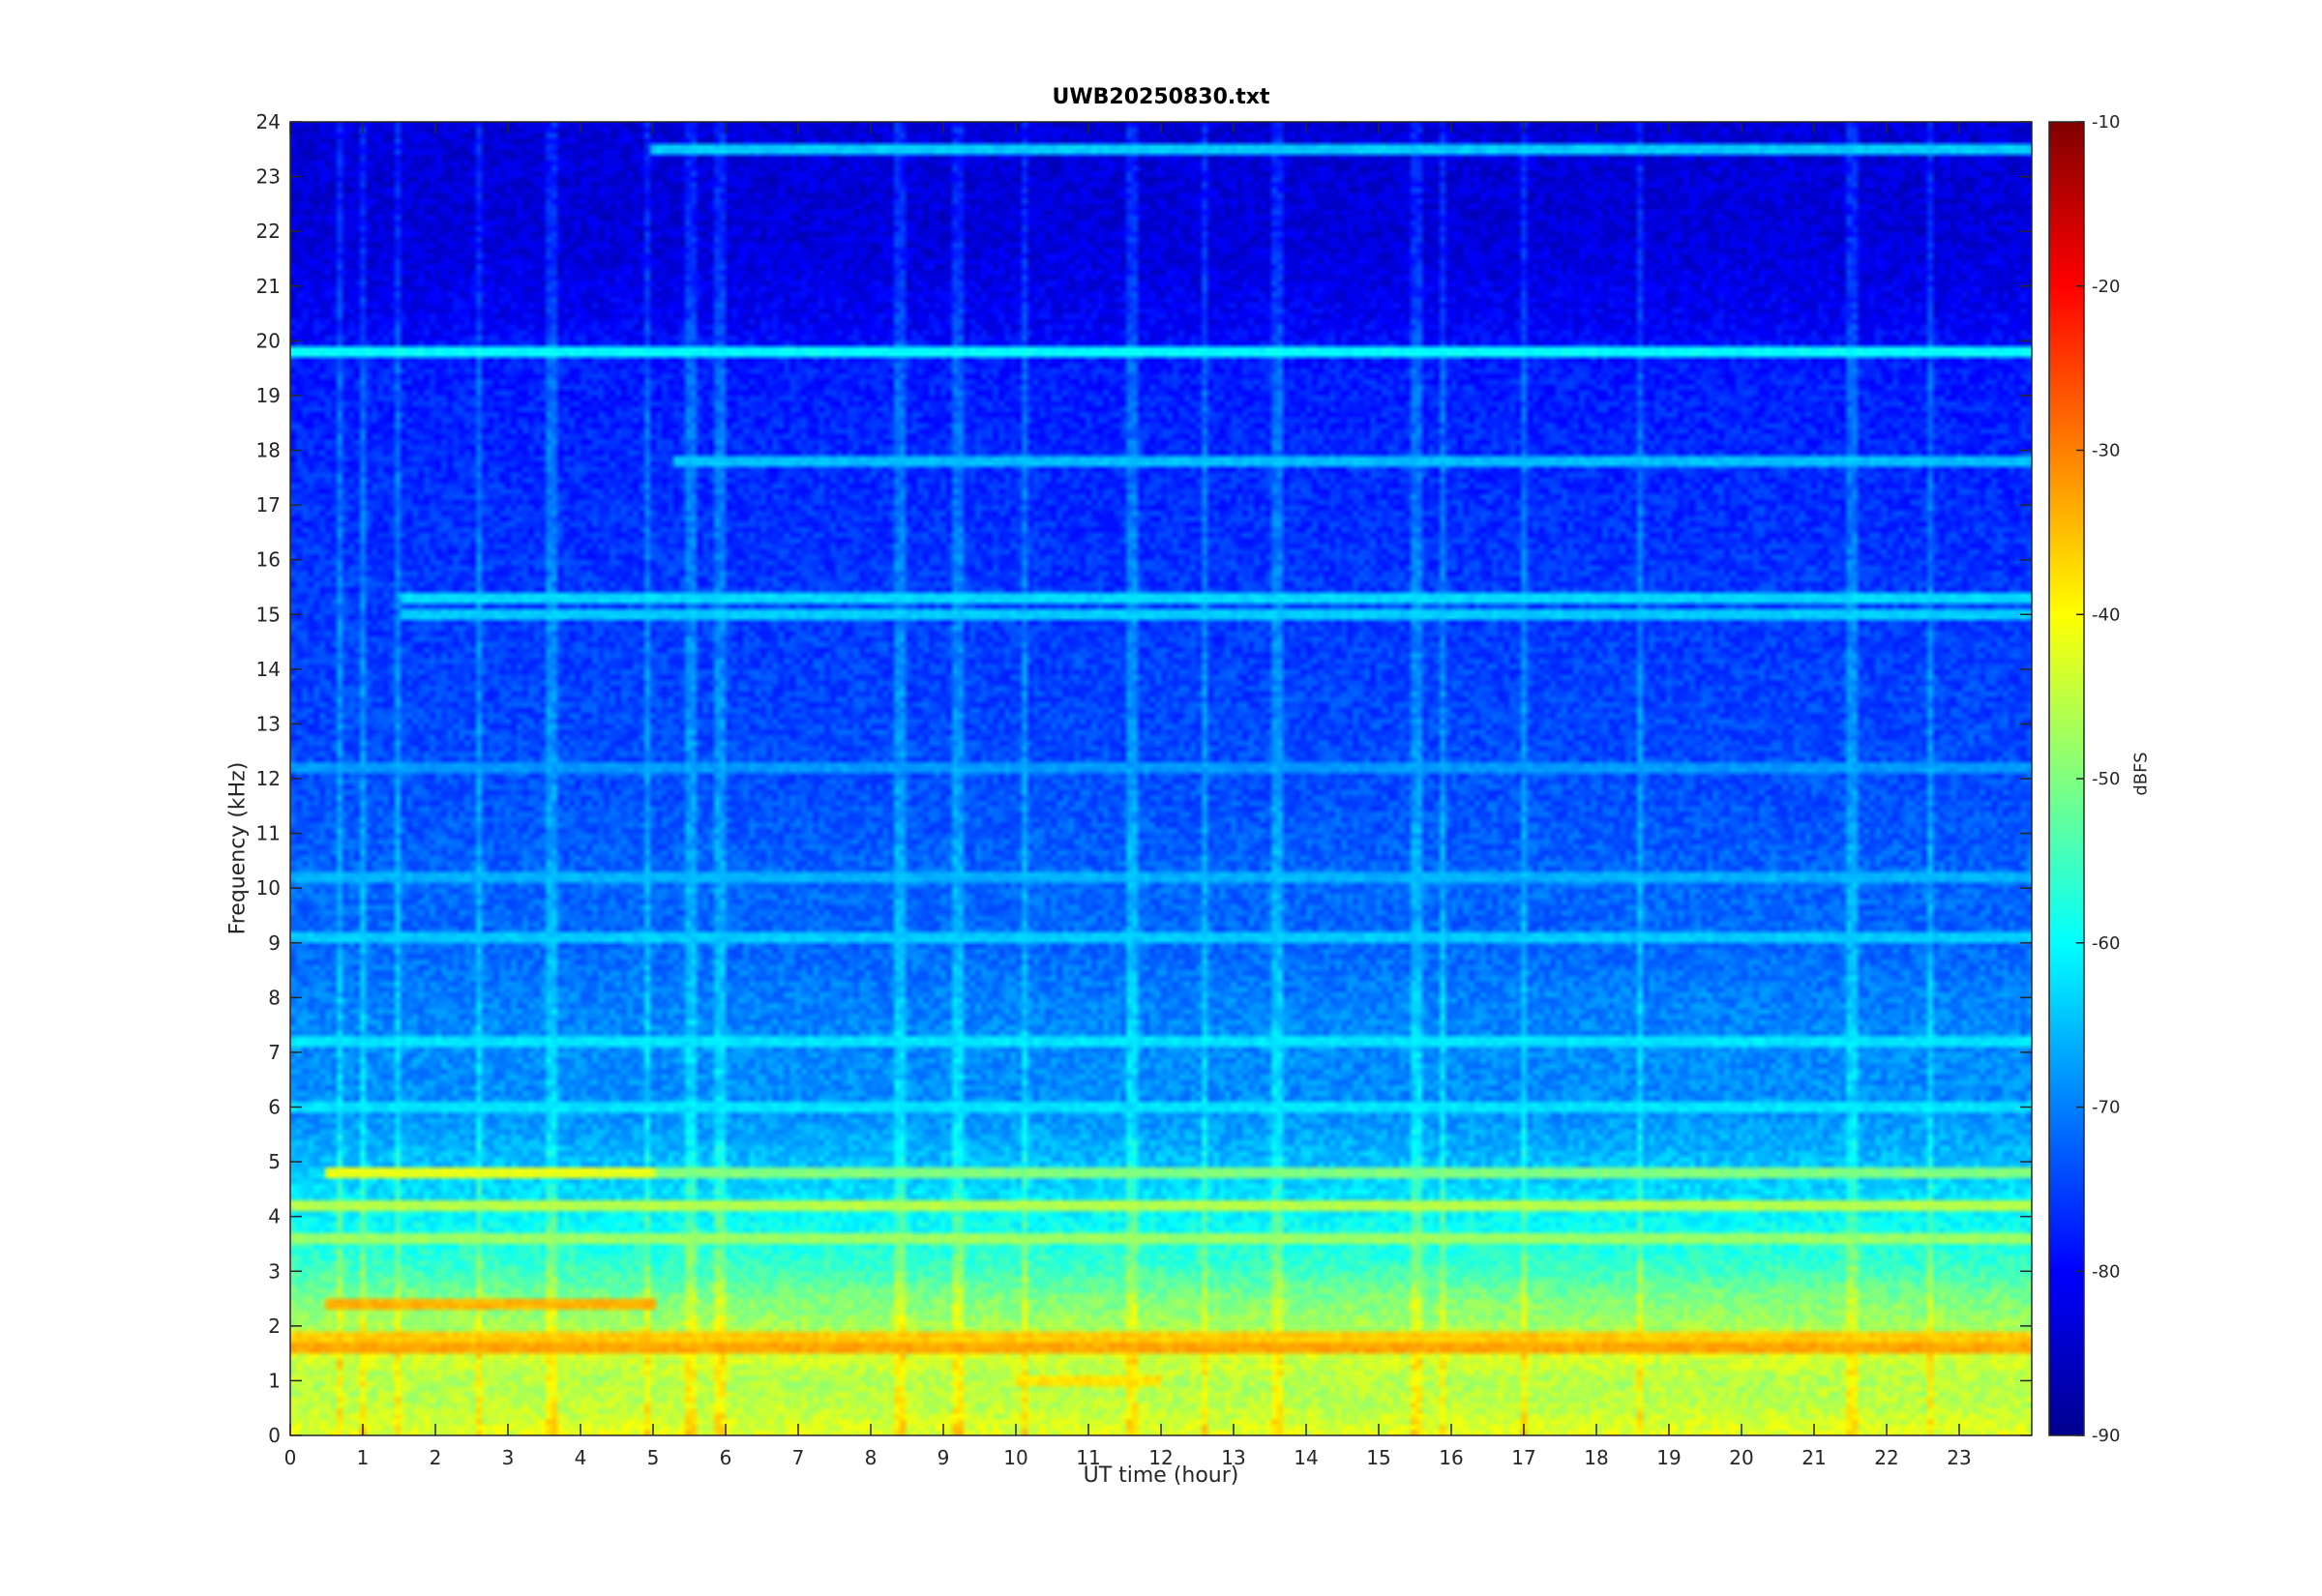 The height and width of the screenshot is (1596, 2322). Describe the element at coordinates (2106, 1108) in the screenshot. I see `colorbar-tick-label: -70` at that location.